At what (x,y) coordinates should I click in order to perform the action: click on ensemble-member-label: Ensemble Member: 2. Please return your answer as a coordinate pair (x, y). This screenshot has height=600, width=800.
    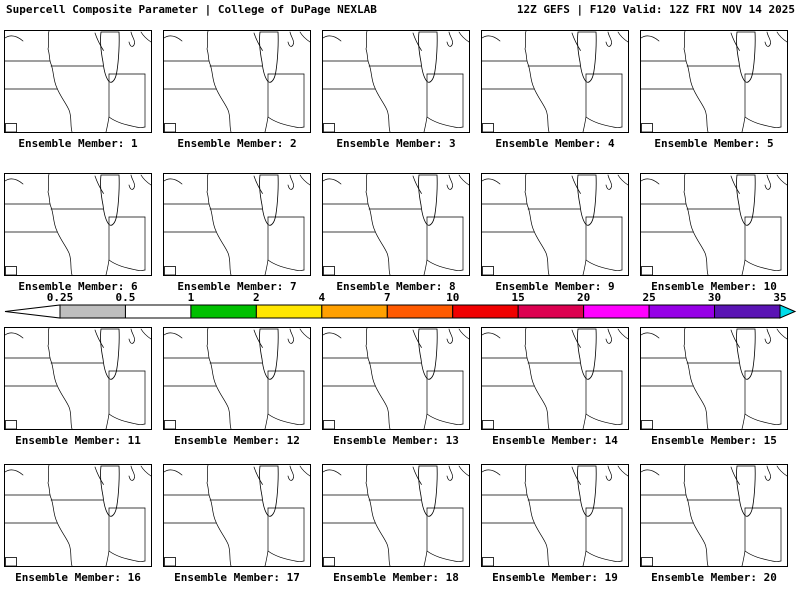
    Looking at the image, I should click on (237, 143).